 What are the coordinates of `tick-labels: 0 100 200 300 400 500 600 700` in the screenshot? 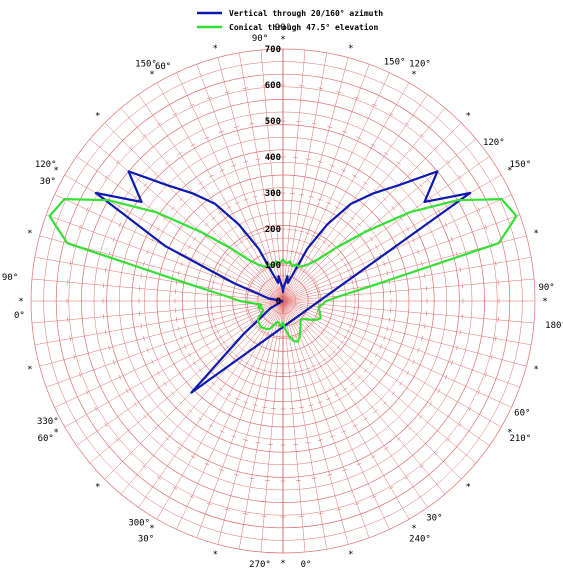 It's located at (273, 176).